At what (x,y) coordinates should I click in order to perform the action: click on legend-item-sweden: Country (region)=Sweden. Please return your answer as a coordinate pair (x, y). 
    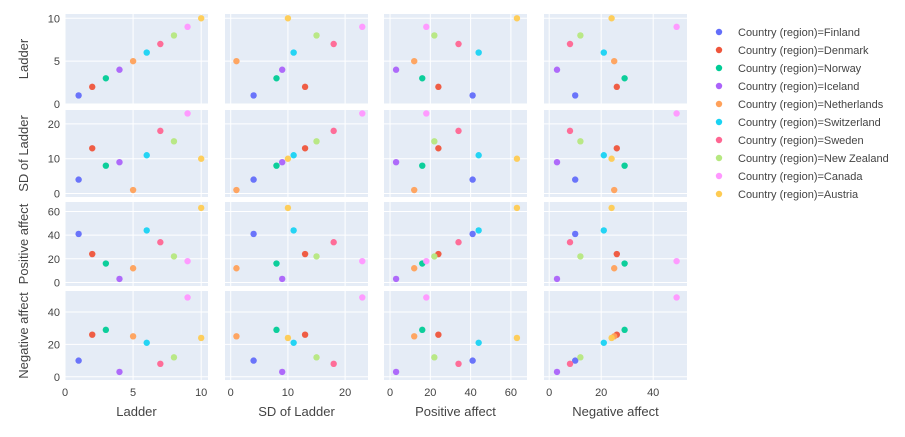
    Looking at the image, I should click on (789, 141).